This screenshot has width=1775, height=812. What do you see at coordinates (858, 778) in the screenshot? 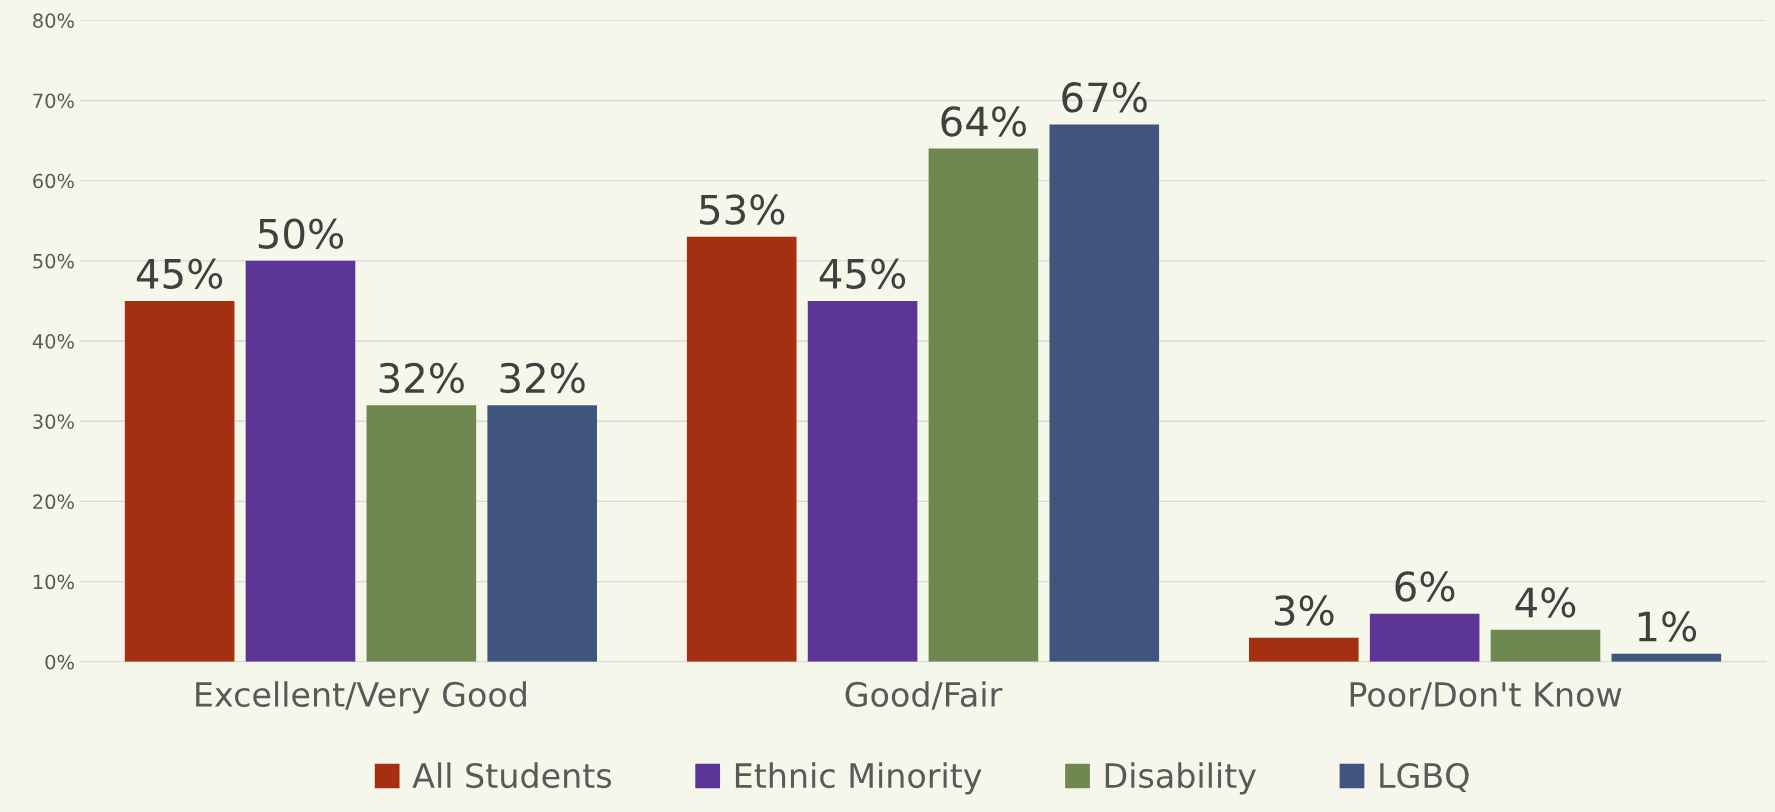
I see `legend-label: Ethnic Minority` at bounding box center [858, 778].